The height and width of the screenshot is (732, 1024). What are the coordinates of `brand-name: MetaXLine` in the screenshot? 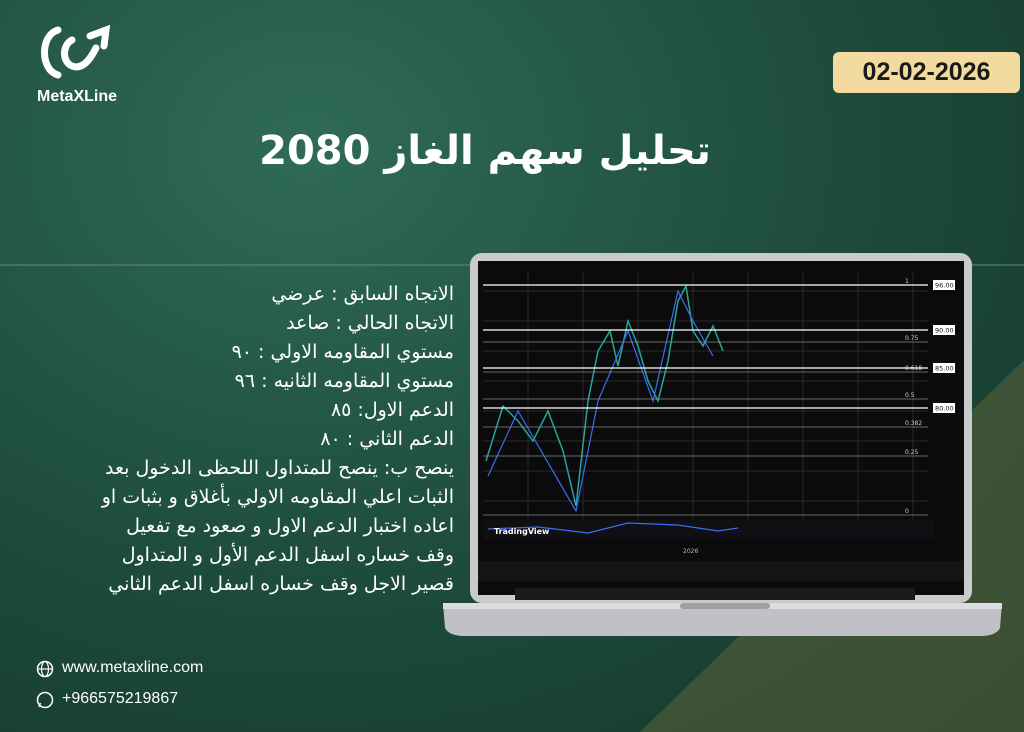 It's located at (76, 96).